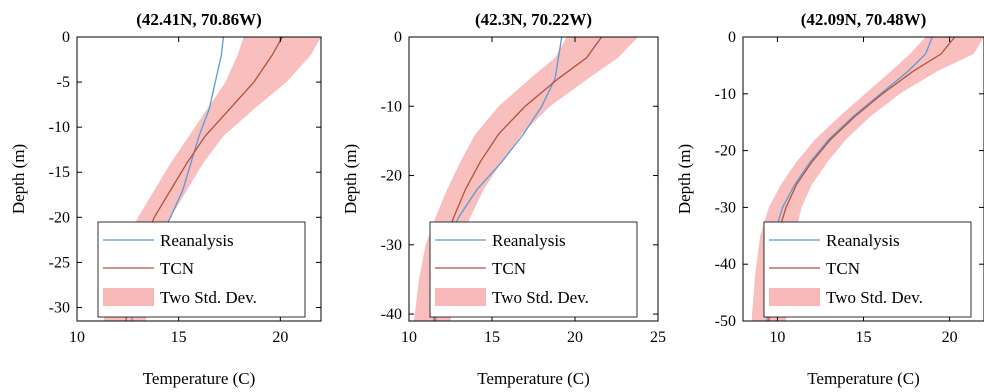  I want to click on chart-title: (42.3N, 70.22W), so click(533, 19).